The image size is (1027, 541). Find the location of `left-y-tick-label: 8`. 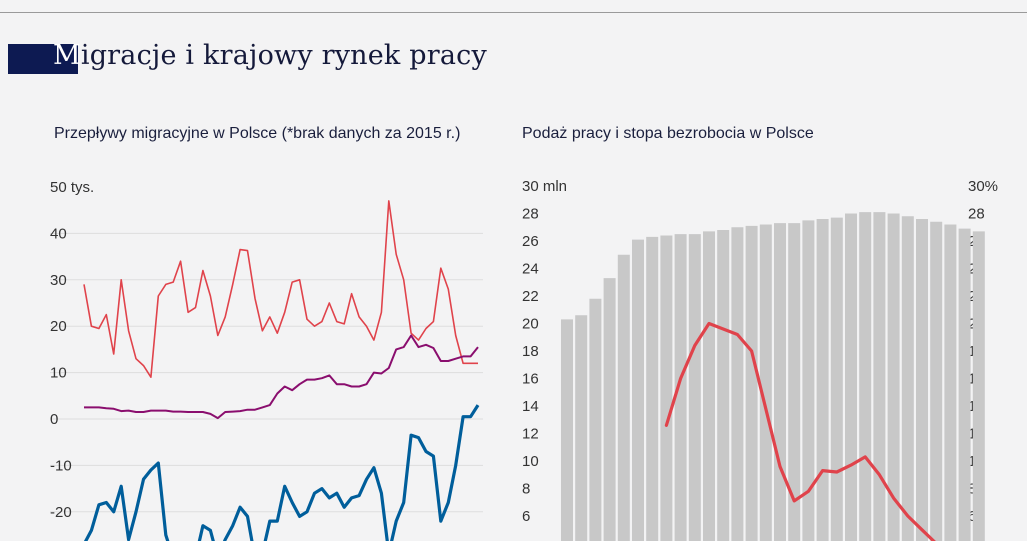

left-y-tick-label: 8 is located at coordinates (526, 489).